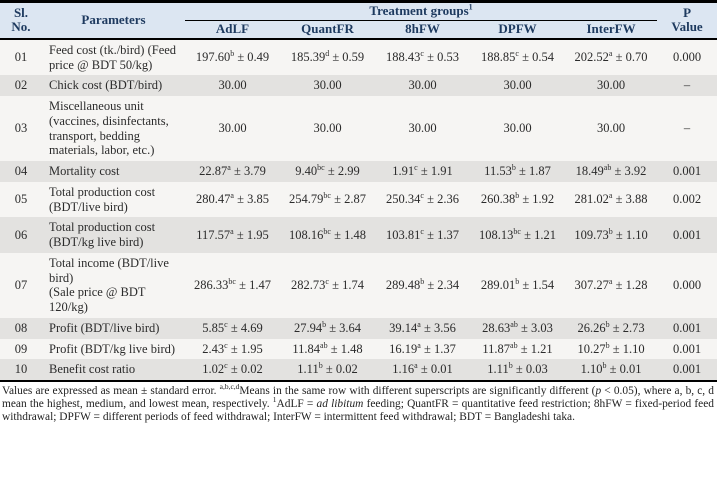 Image resolution: width=717 pixels, height=480 pixels. I want to click on sl-no-cell: 04, so click(21, 171).